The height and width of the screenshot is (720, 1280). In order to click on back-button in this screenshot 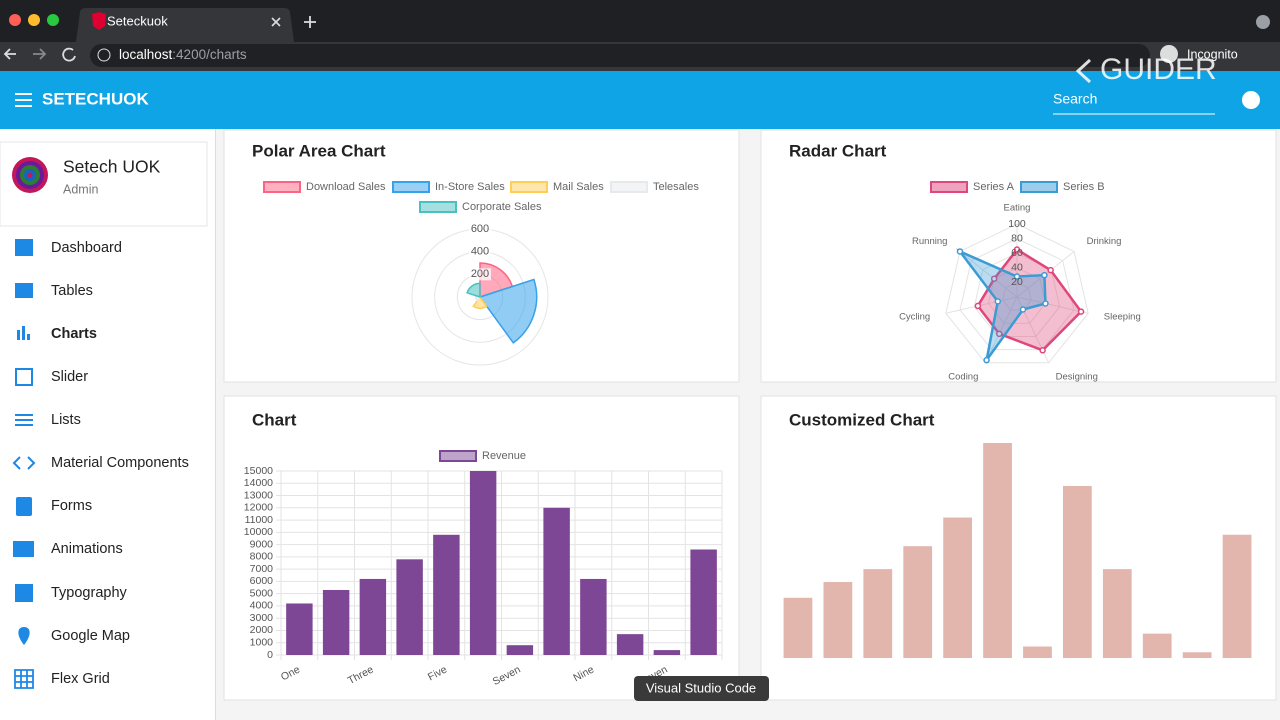, I will do `click(9, 54)`.